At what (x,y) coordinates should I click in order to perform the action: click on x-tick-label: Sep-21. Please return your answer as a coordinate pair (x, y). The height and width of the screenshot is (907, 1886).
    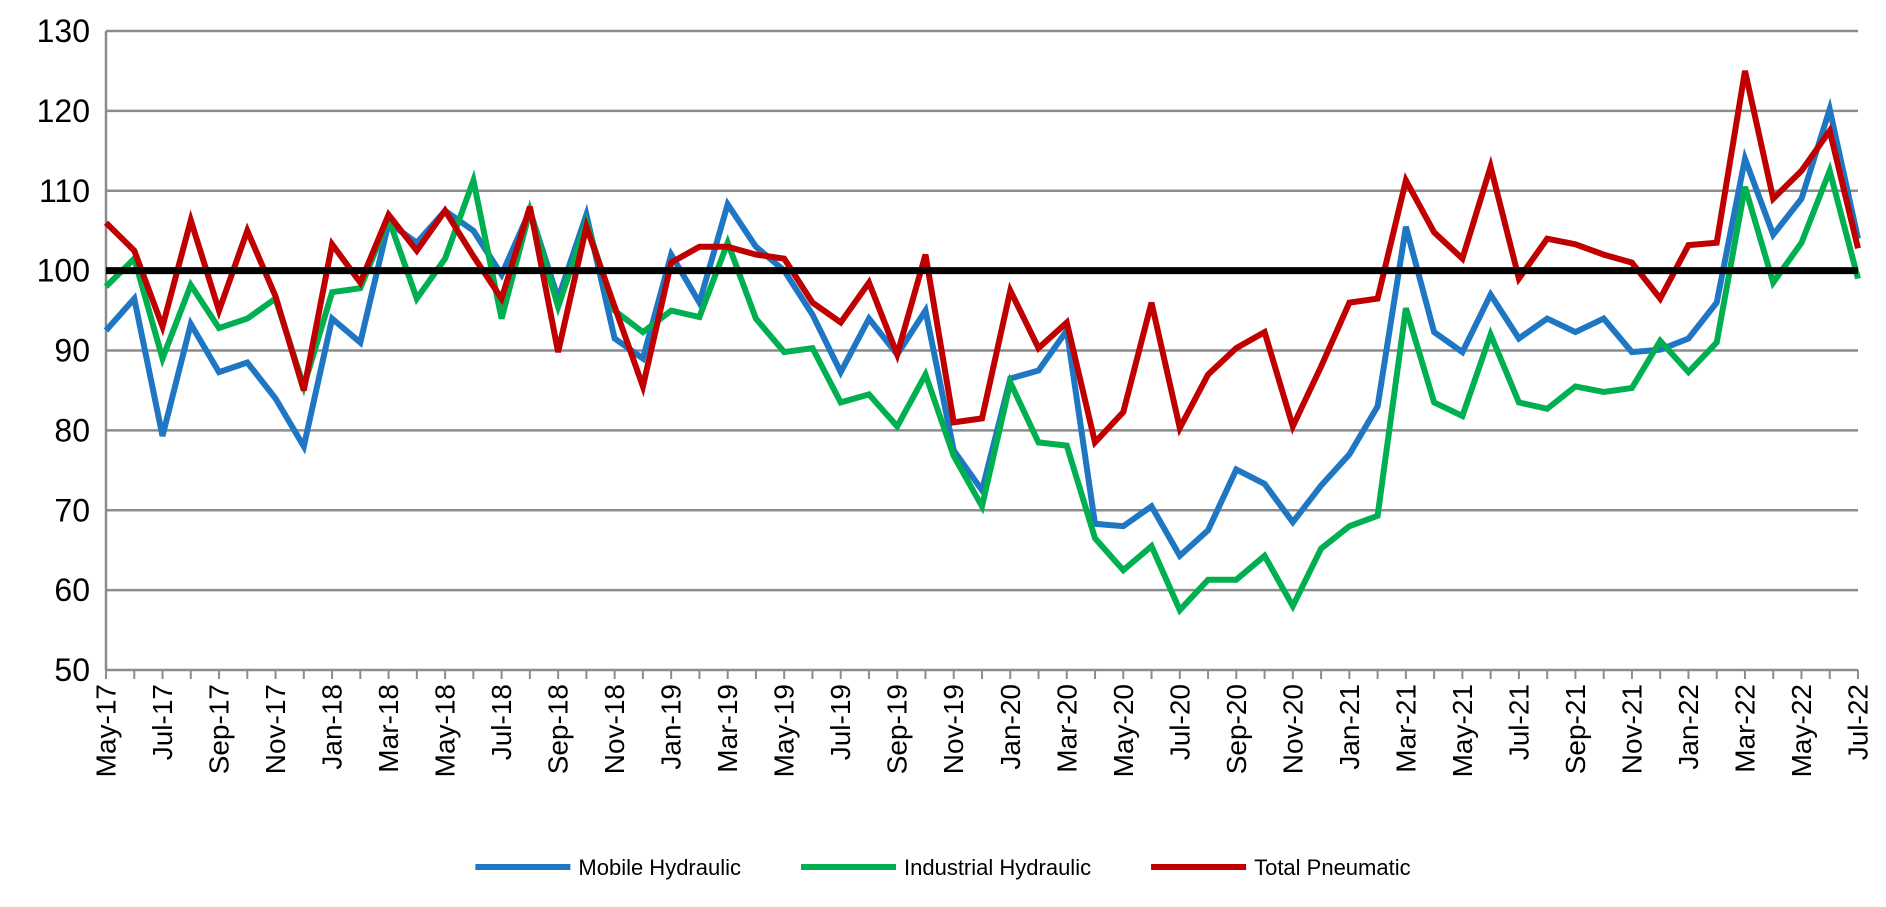
    Looking at the image, I should click on (1575, 729).